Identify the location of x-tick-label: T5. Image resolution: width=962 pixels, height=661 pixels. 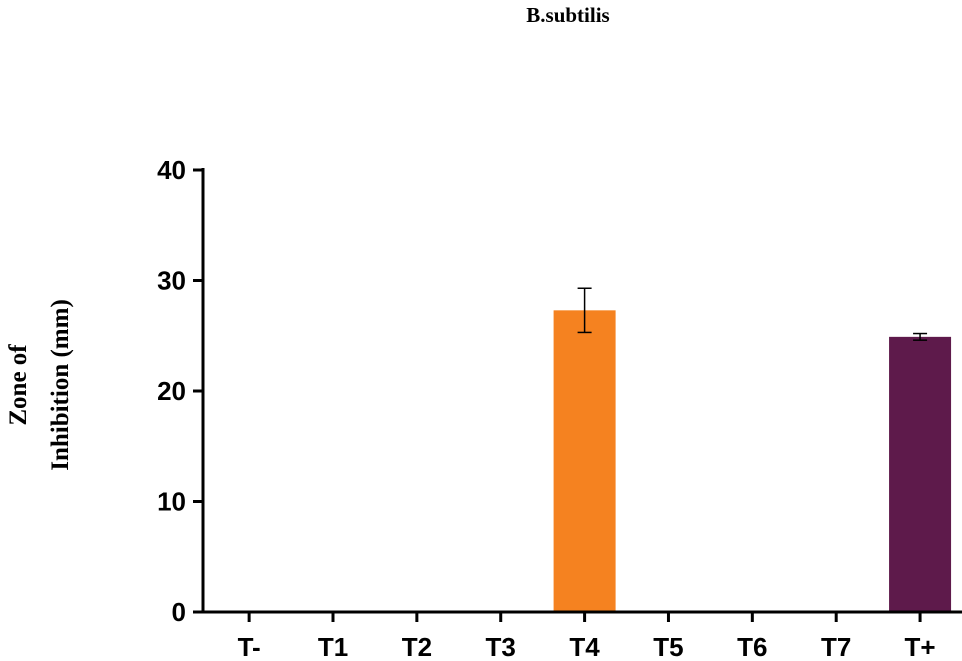
(668, 646).